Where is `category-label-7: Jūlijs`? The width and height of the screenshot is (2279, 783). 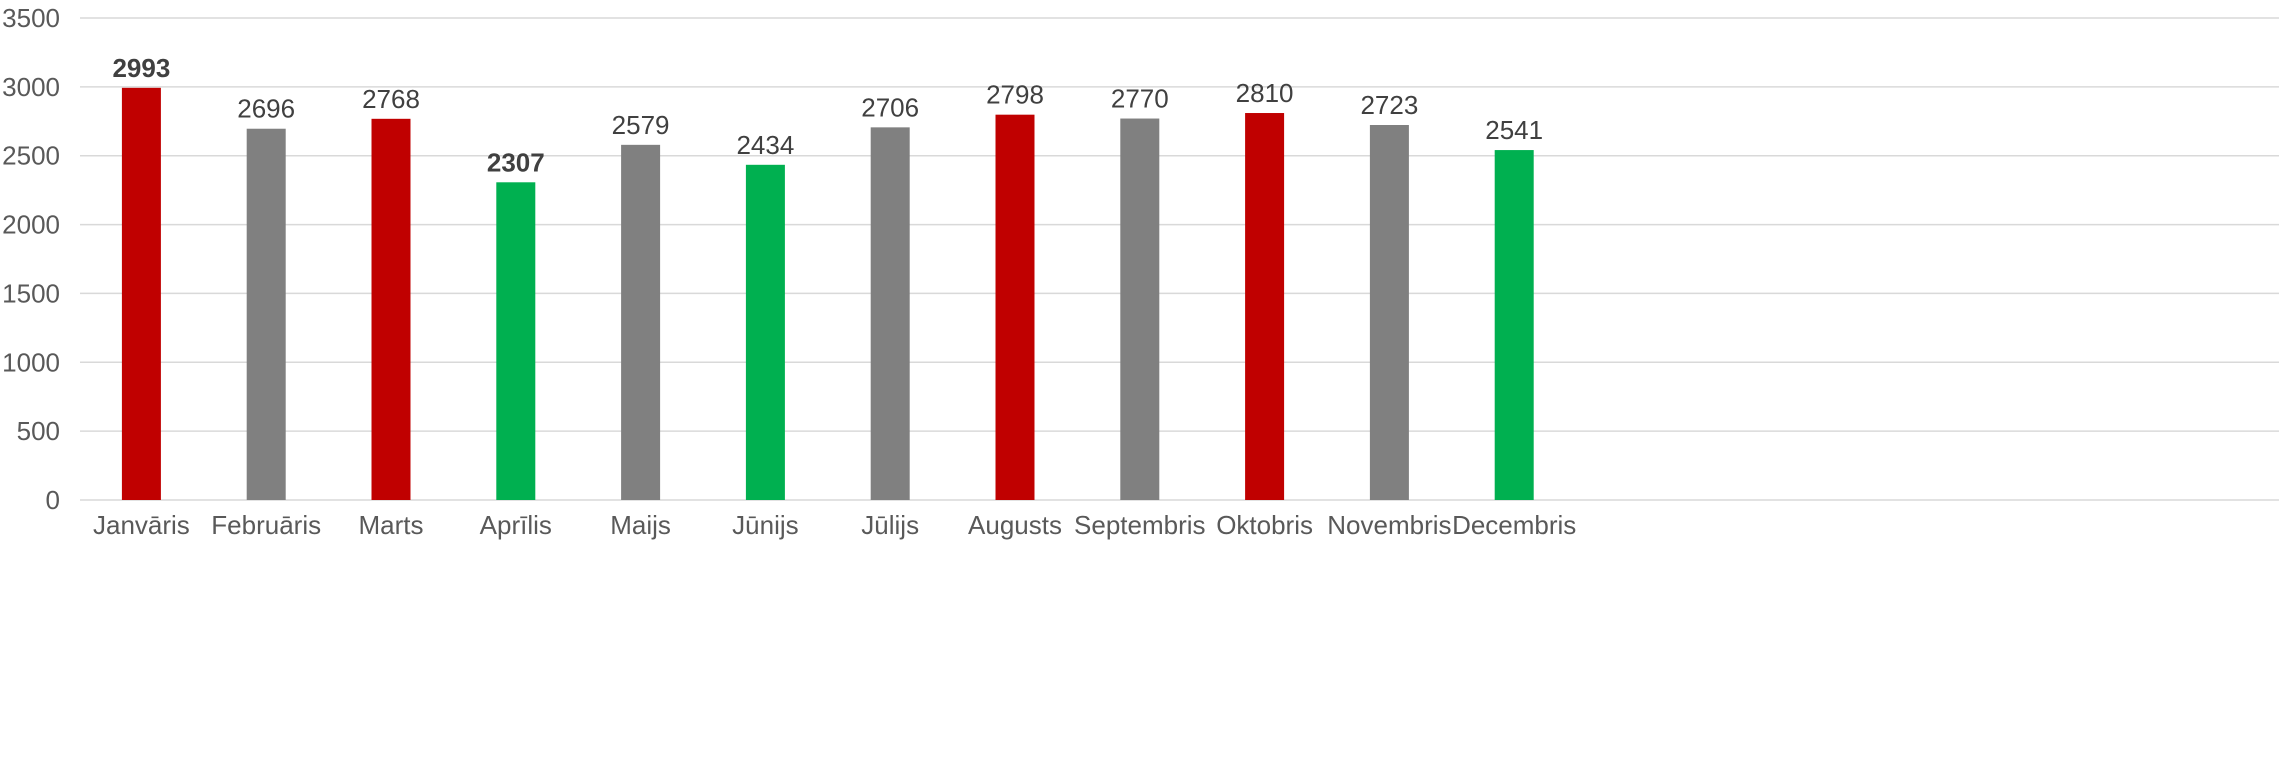 category-label-7: Jūlijs is located at coordinates (890, 525).